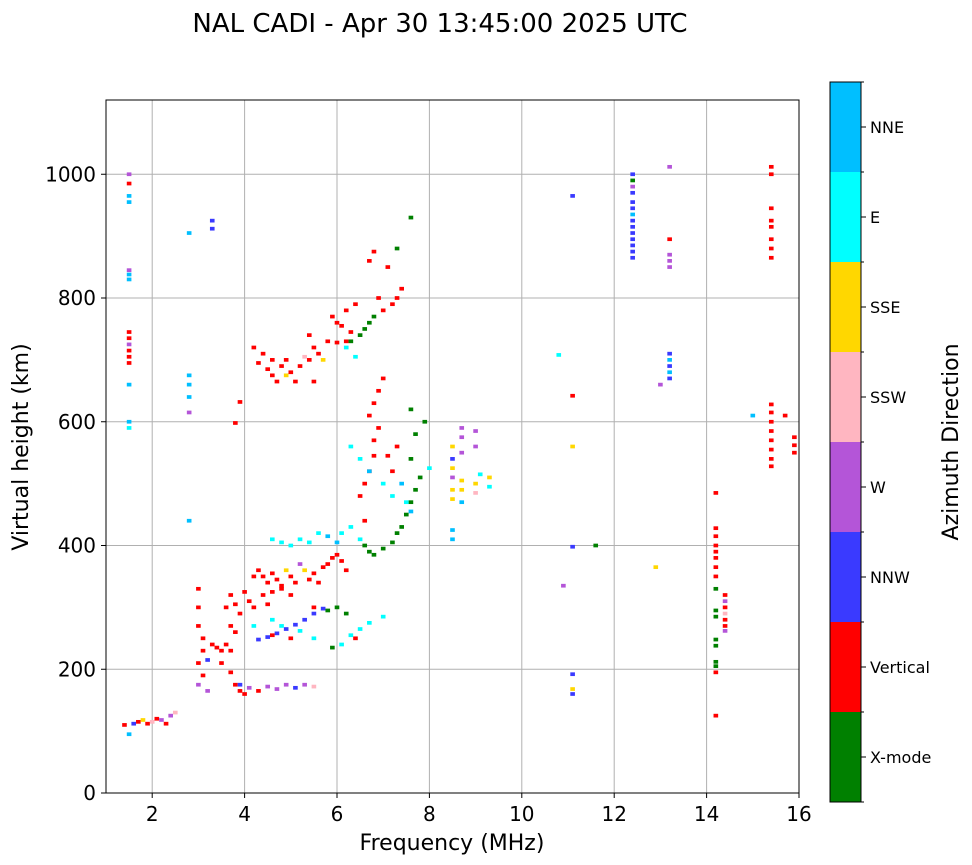 This screenshot has width=972, height=865. Describe the element at coordinates (521, 814) in the screenshot. I see `x-tick-label: 10` at that location.